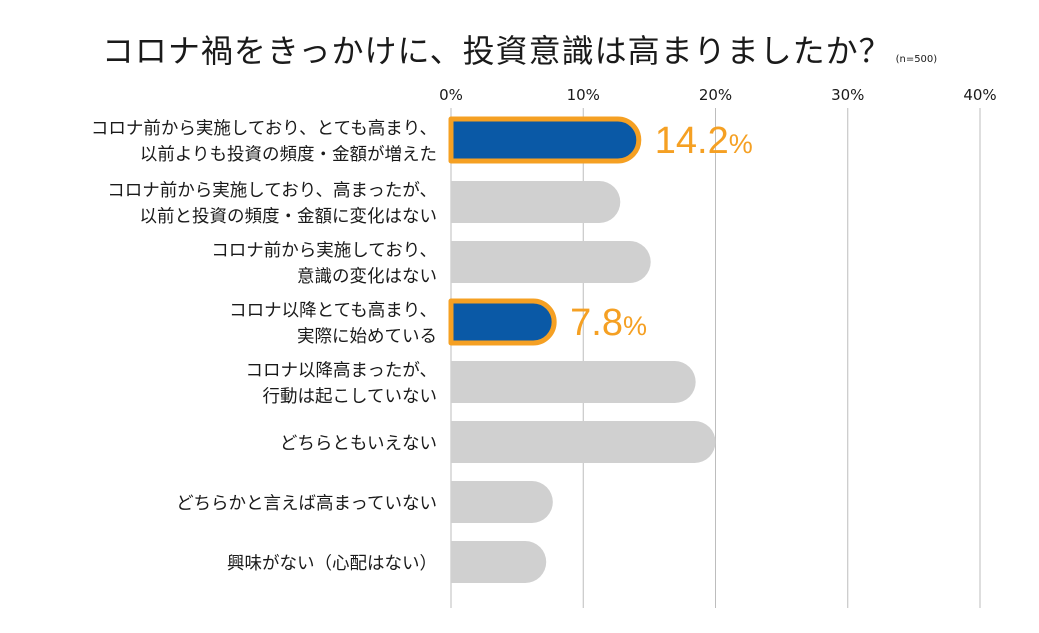  I want to click on category-label-line: どちらともいえない, so click(358, 444).